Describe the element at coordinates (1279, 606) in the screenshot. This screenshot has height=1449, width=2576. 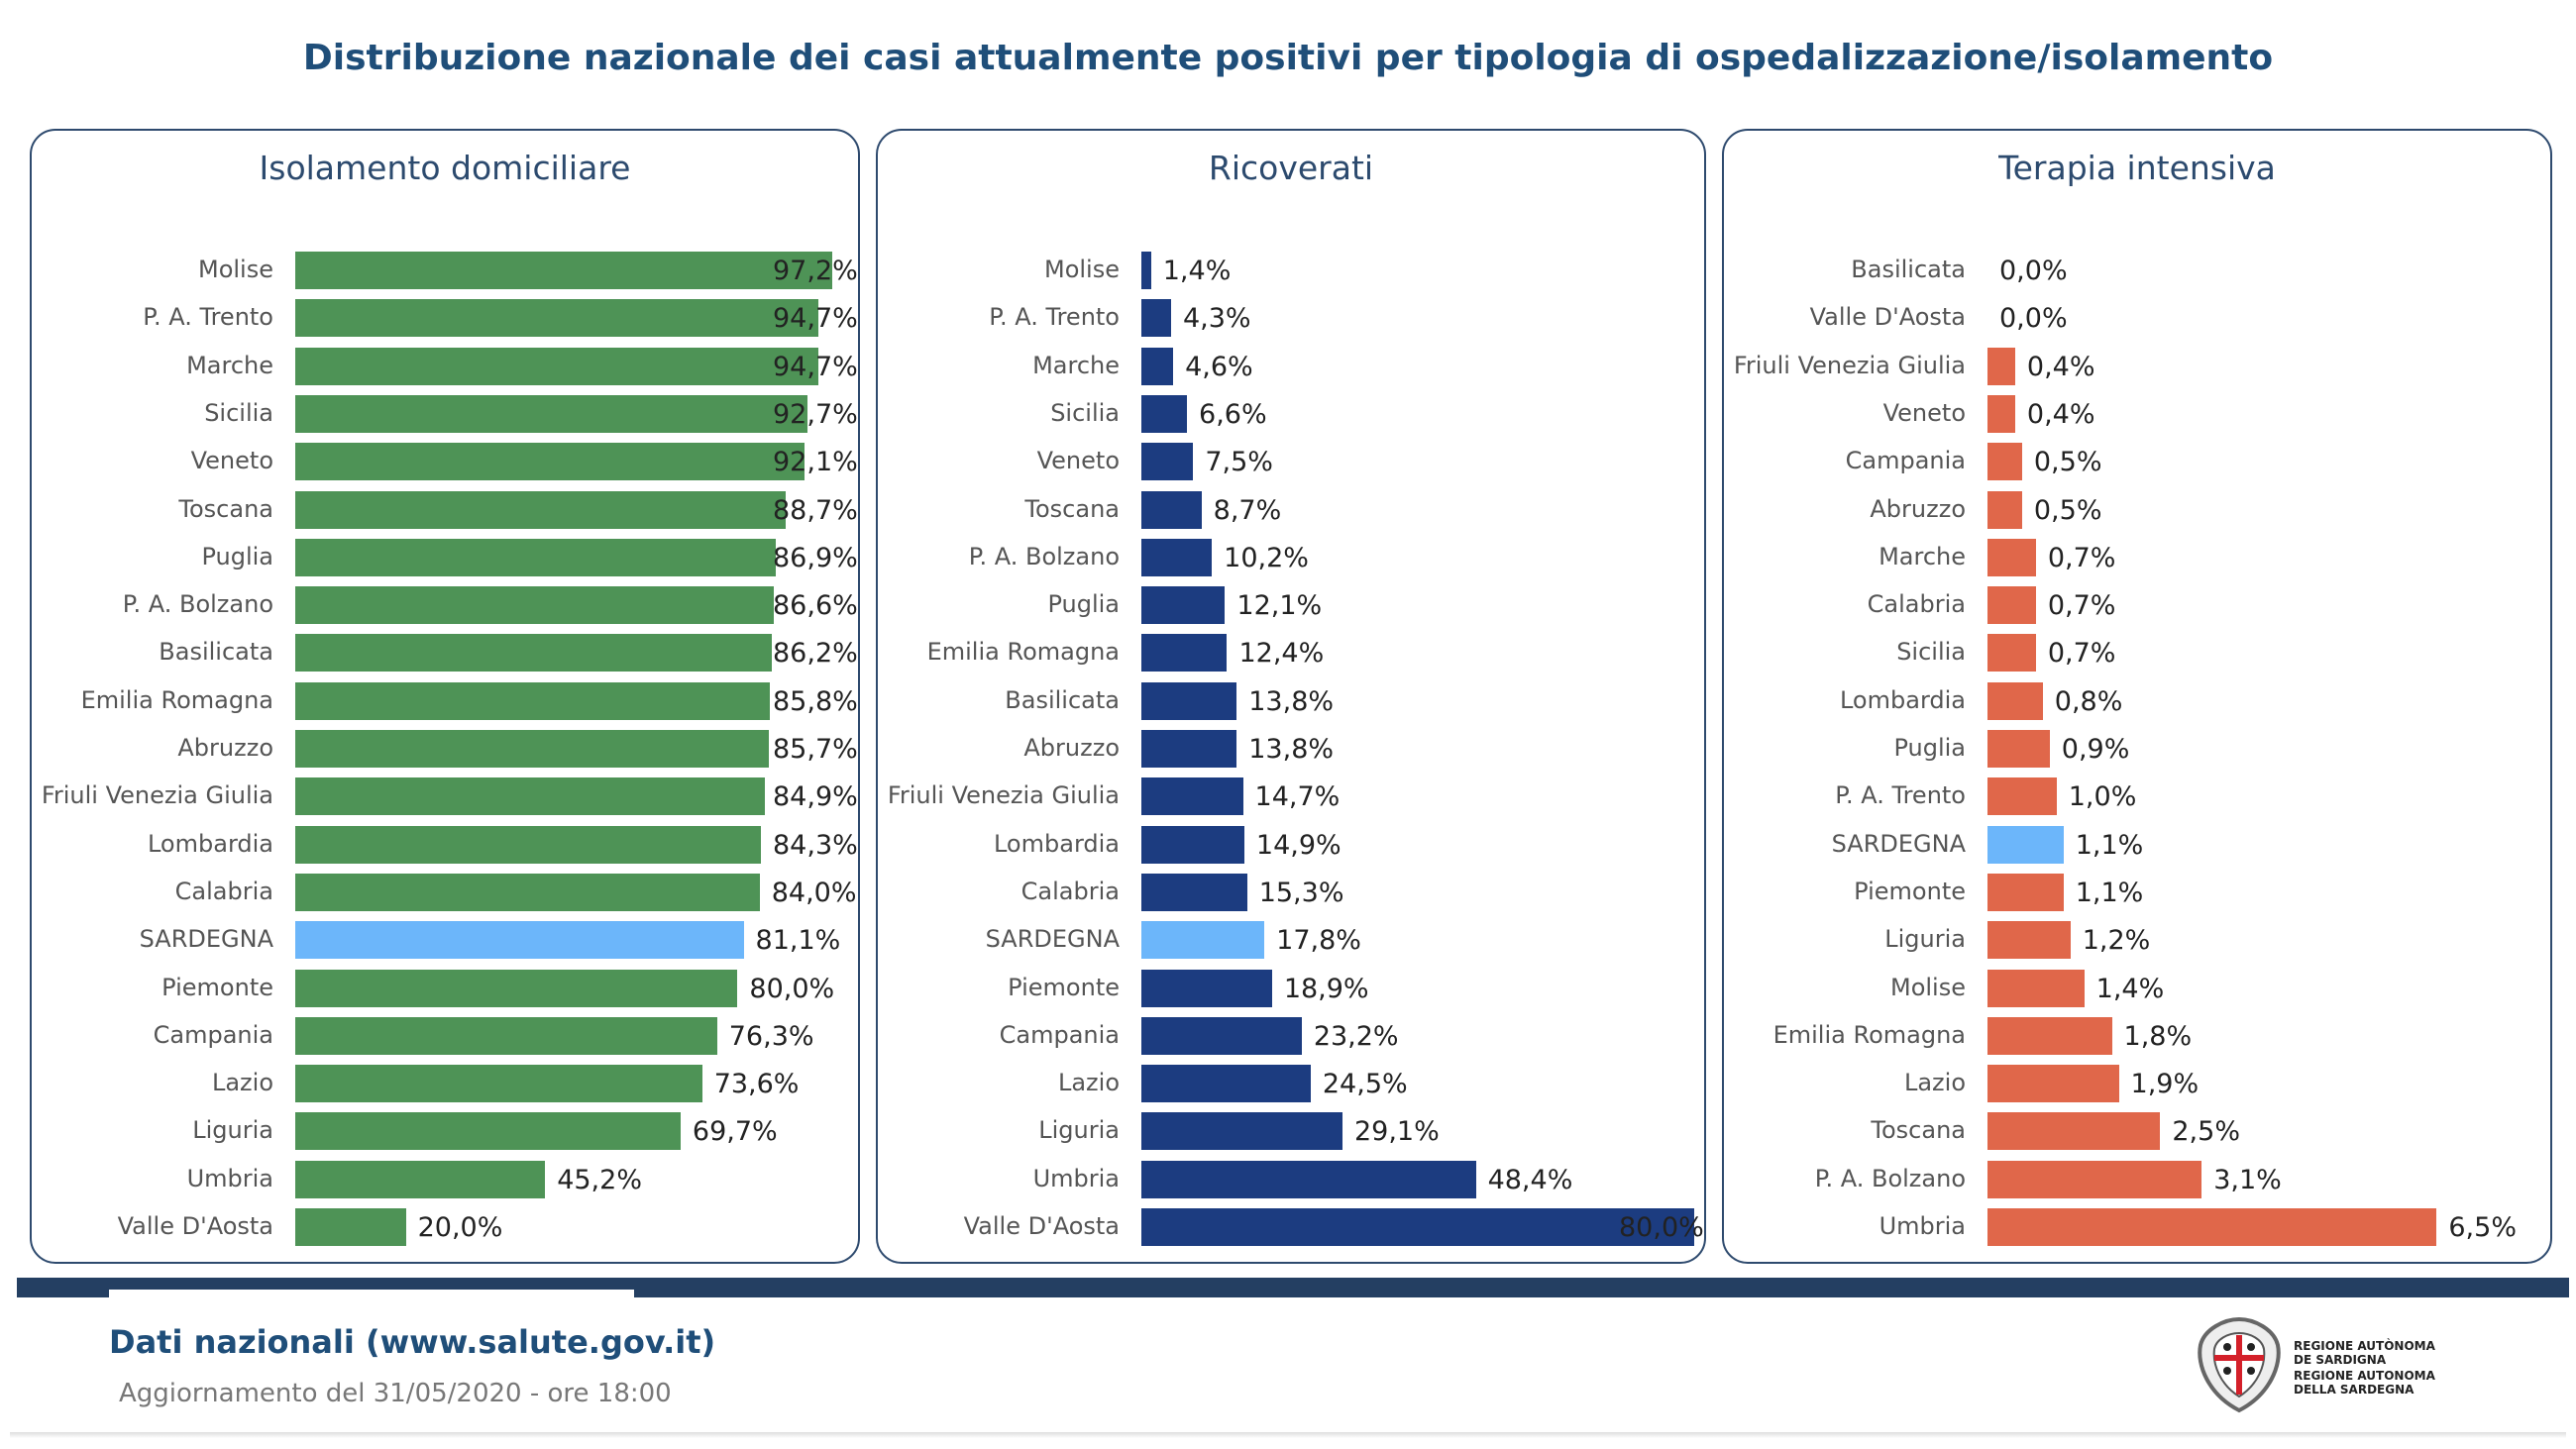
I see `value-label: 12,1%` at that location.